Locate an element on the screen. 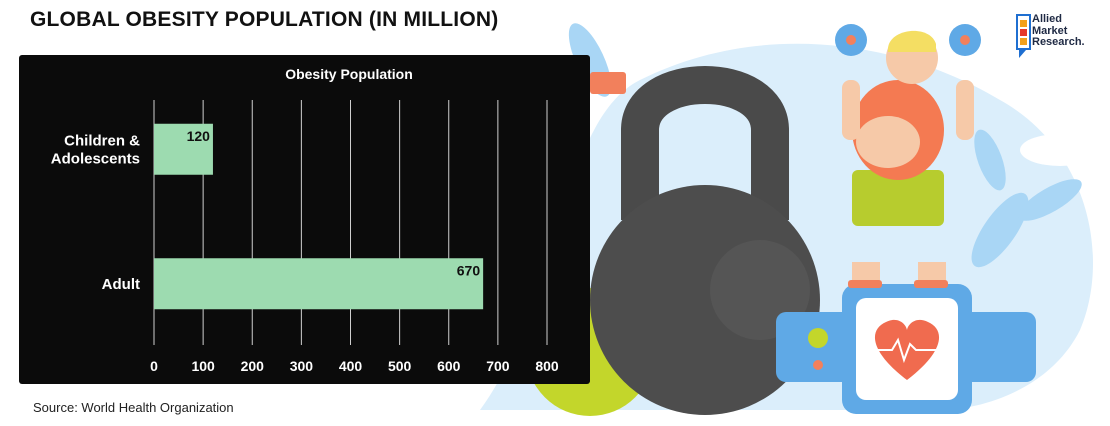  x-tick-labels: 0 100 200 300 400 500 600 700 800 is located at coordinates (354, 366).